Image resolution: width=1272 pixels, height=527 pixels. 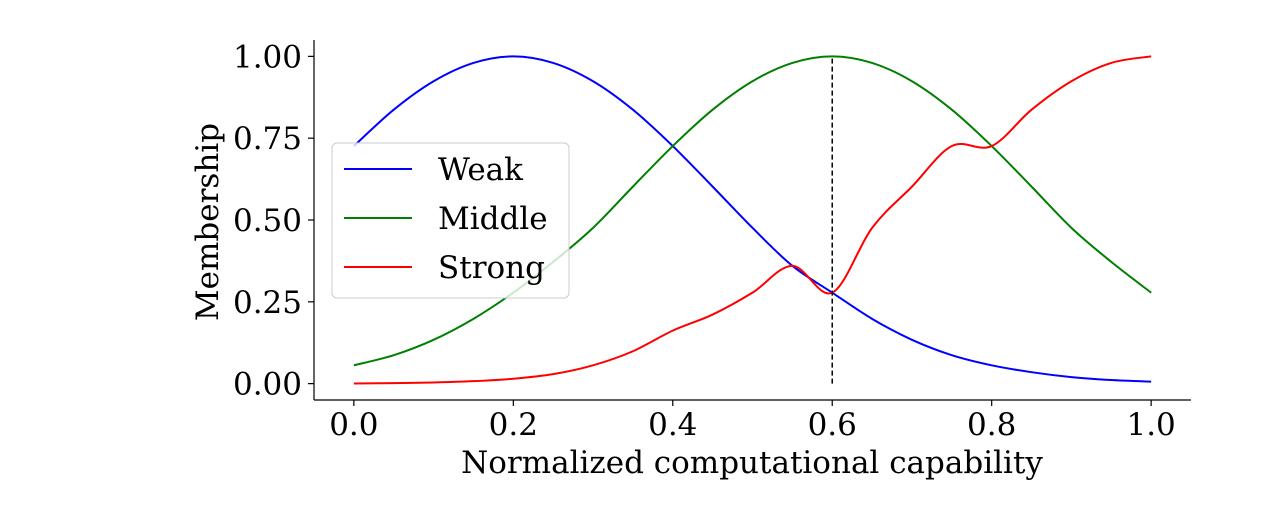 What do you see at coordinates (353, 425) in the screenshot?
I see `x-tick-label: 0.0` at bounding box center [353, 425].